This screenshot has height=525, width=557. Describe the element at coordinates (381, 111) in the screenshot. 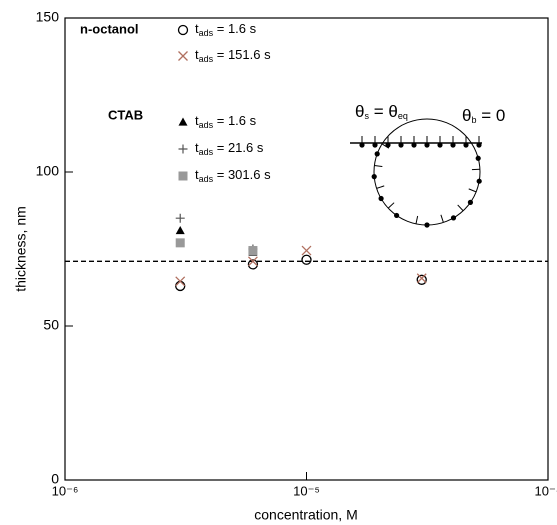

I see `annotation: θs = θeq` at that location.